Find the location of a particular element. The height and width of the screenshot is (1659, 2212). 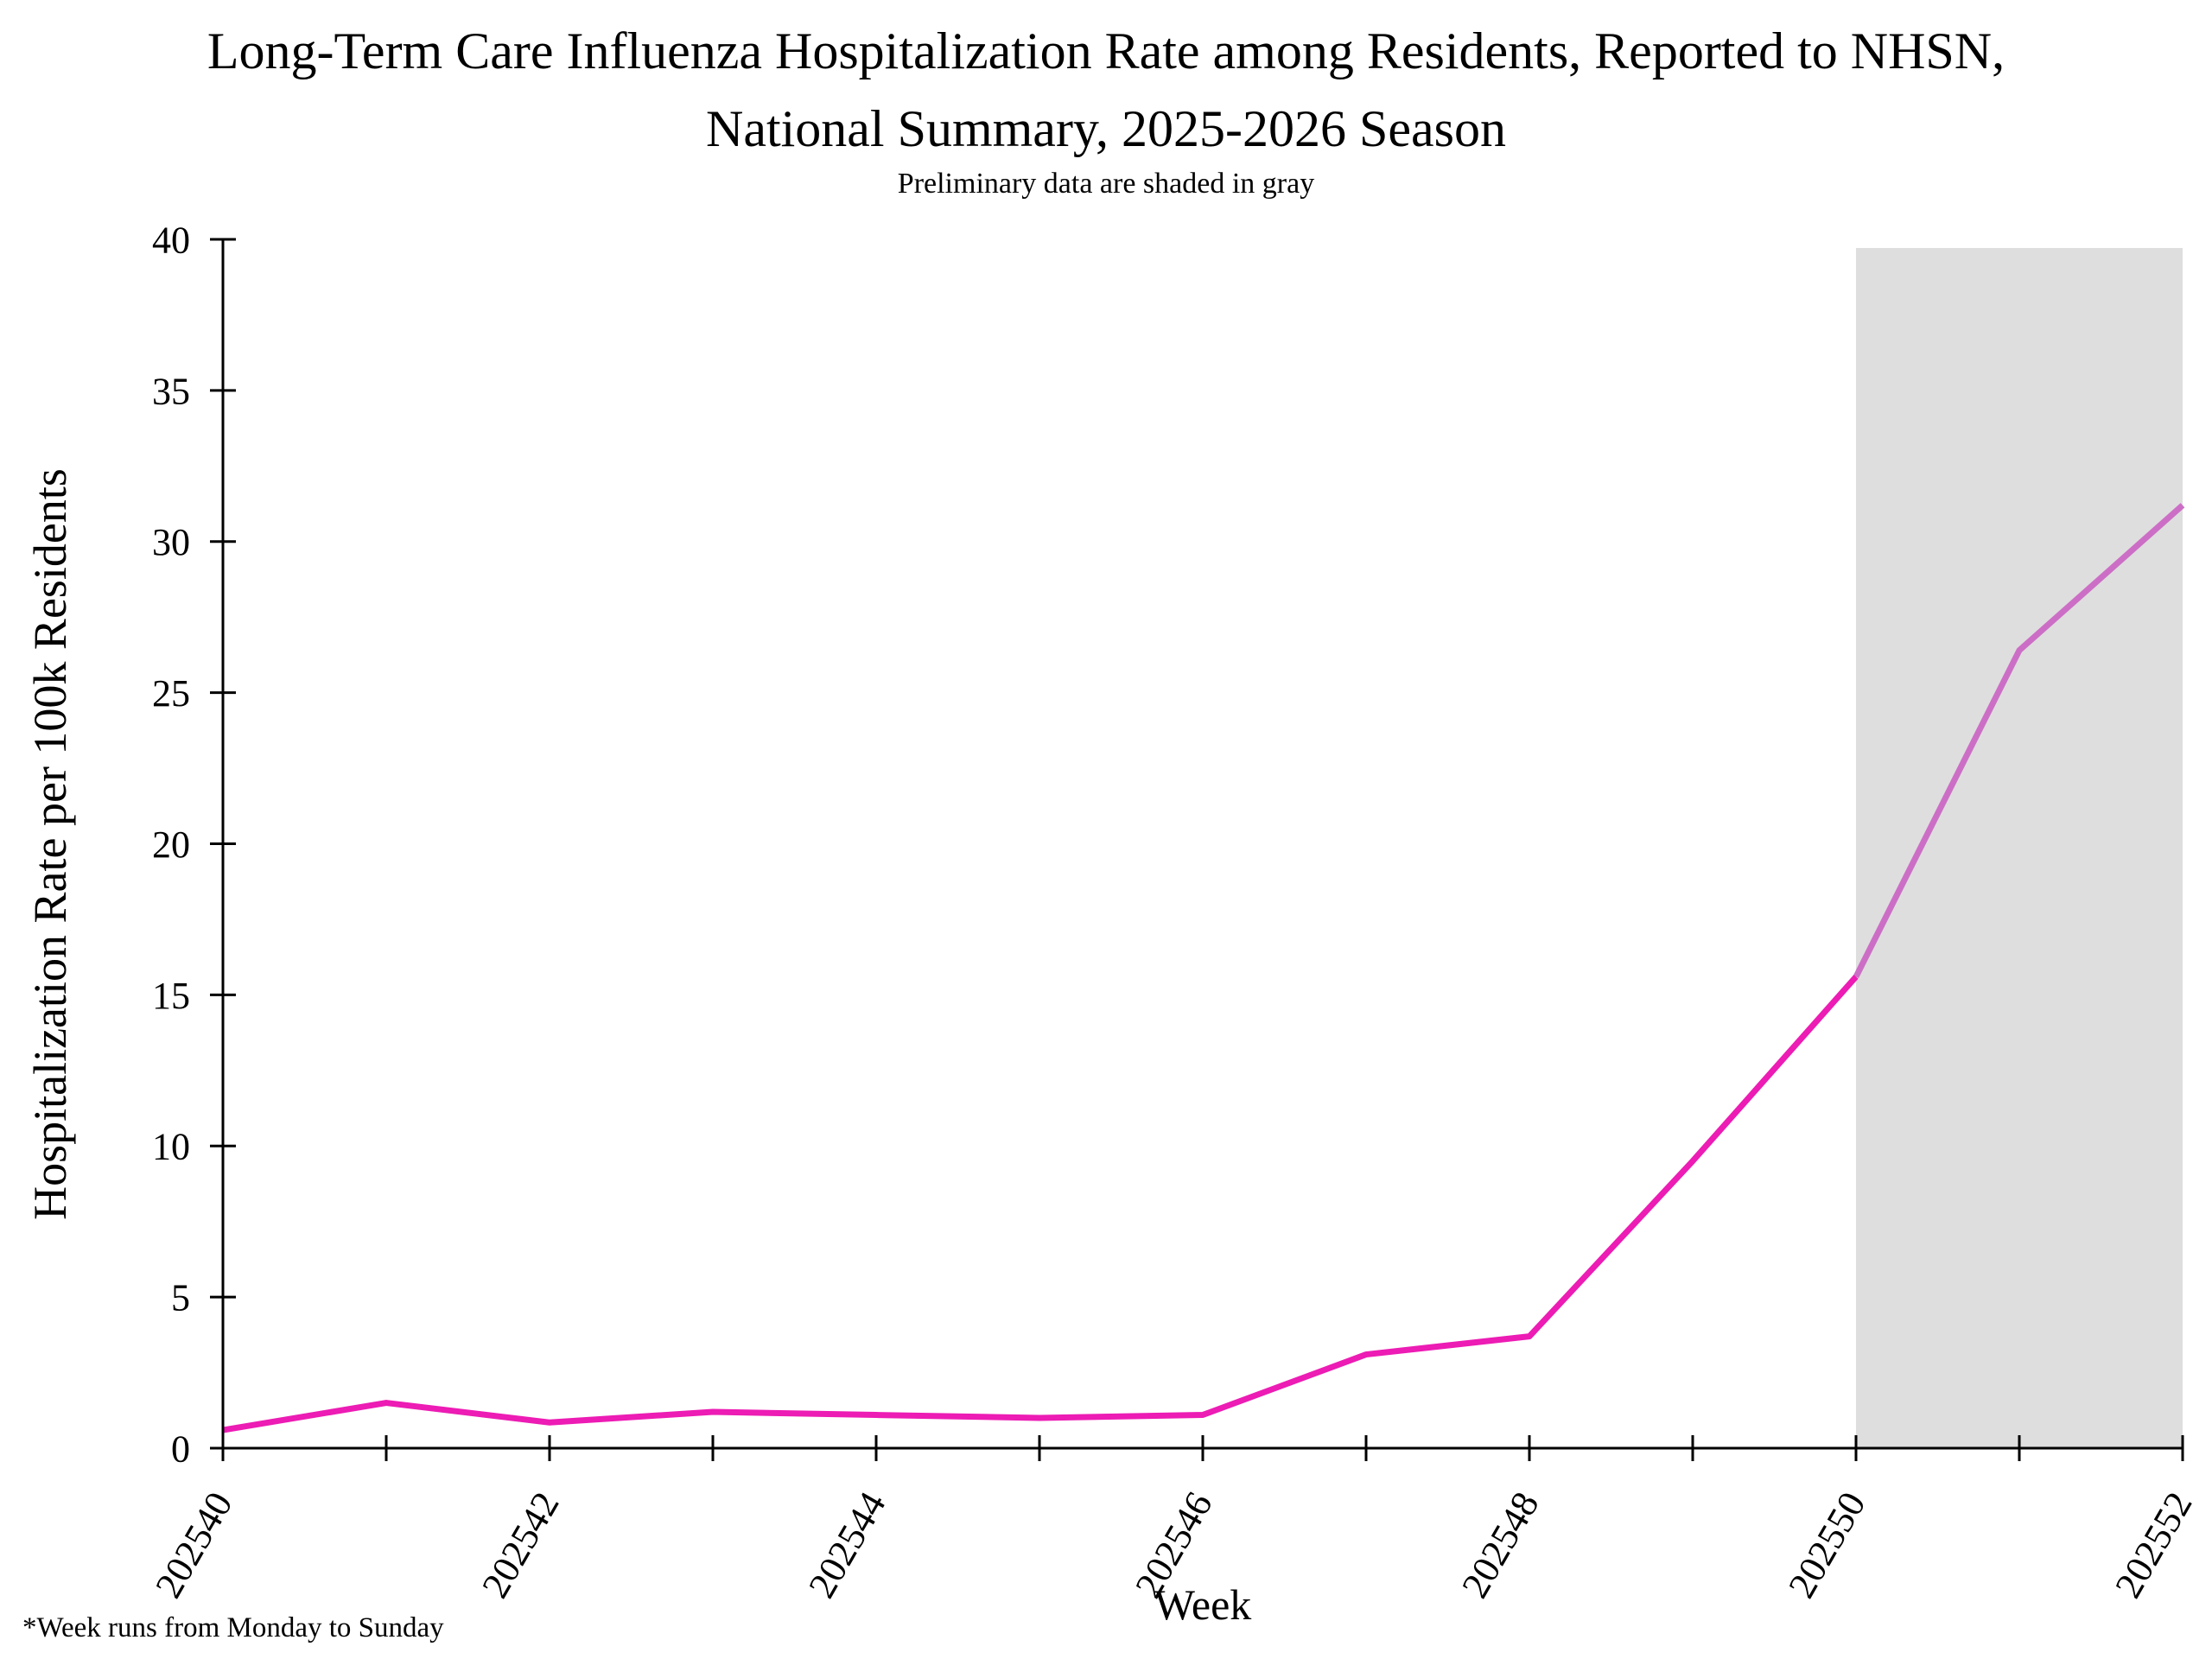

y-tick-label: 30 is located at coordinates (171, 542).